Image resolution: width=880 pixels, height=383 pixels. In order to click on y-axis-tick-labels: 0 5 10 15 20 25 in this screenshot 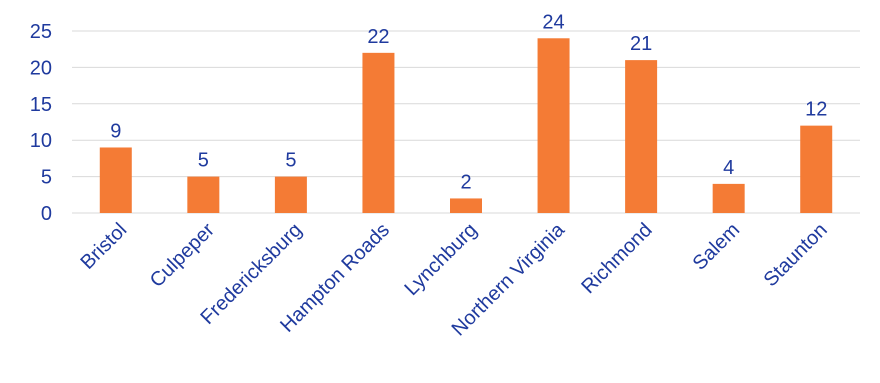, I will do `click(41, 123)`.